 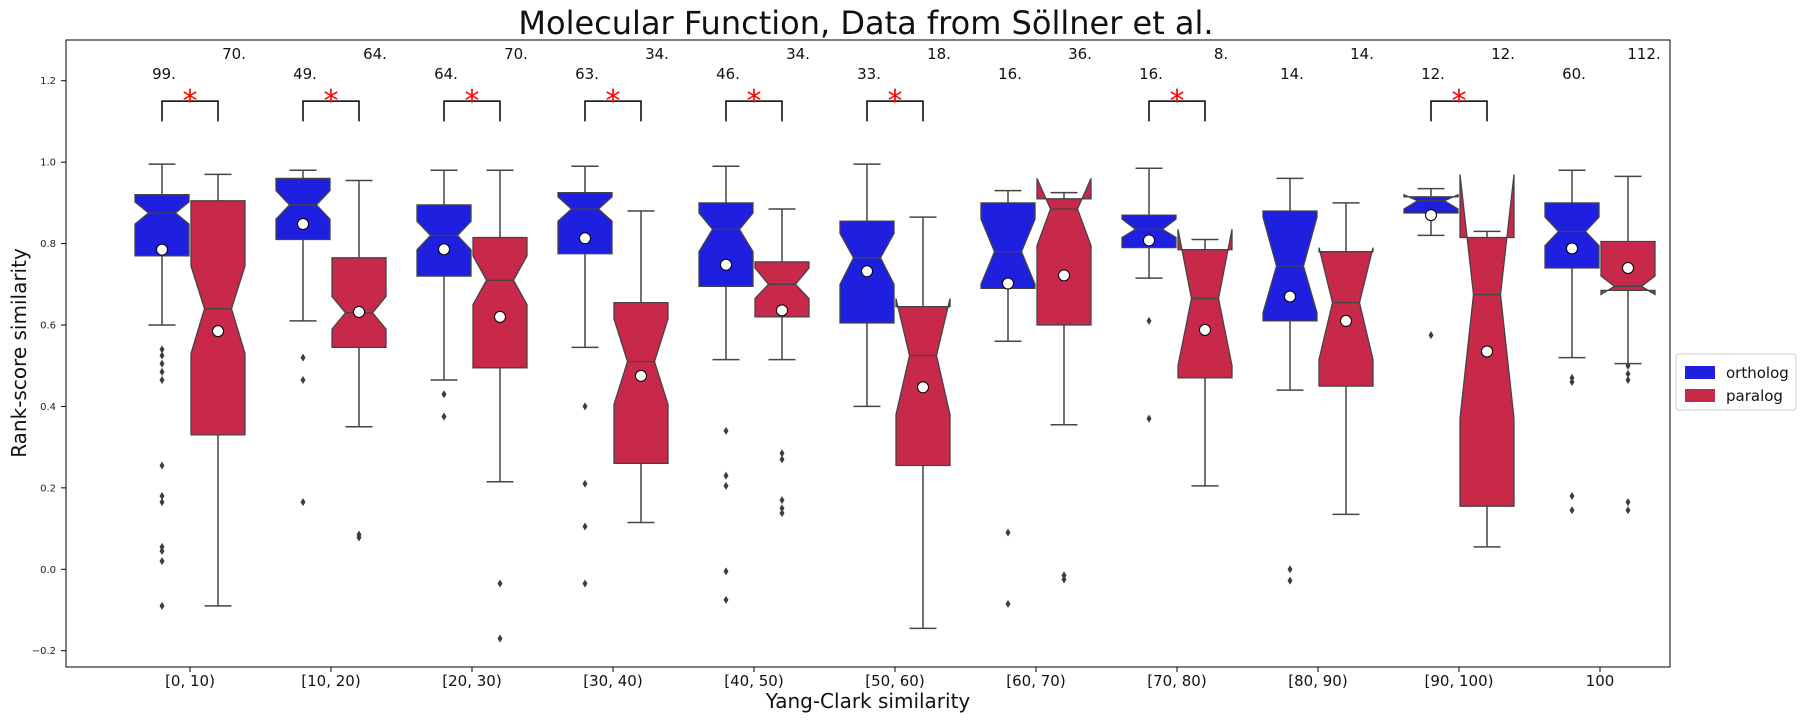 I want to click on group-6: 33. 18. *, so click(x=895, y=337).